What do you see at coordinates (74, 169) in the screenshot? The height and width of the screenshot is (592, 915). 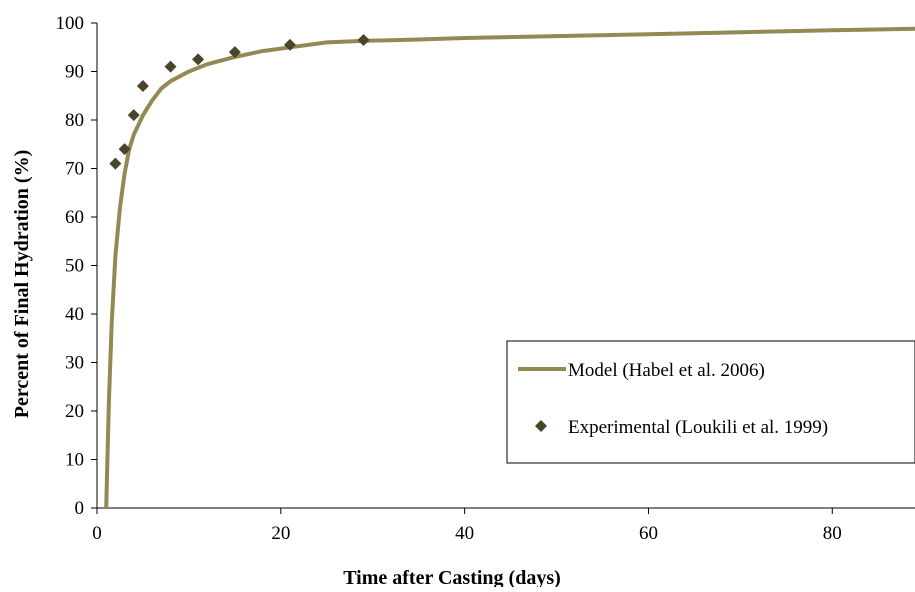 I see `y-tick-label: 70` at bounding box center [74, 169].